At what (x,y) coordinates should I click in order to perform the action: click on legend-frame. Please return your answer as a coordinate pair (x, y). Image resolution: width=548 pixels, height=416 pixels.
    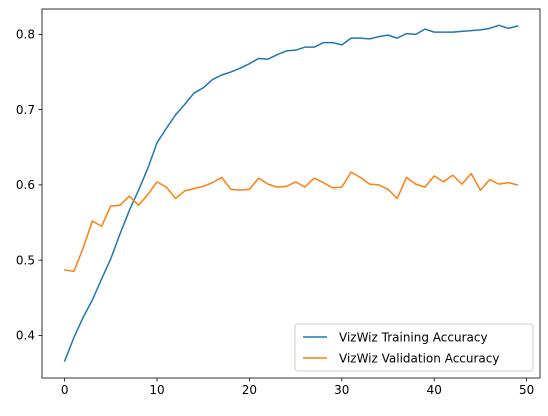
    Looking at the image, I should click on (414, 347).